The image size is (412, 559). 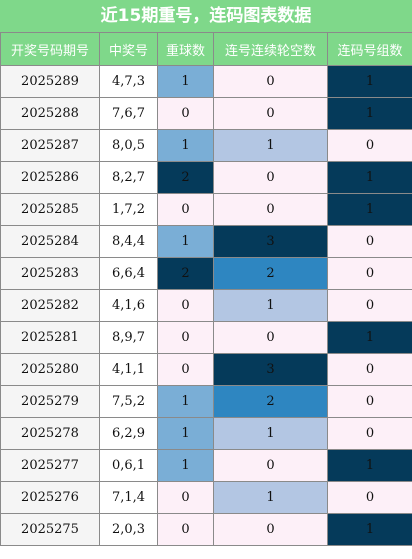 I want to click on issue-cell: 2025275, so click(x=50, y=529).